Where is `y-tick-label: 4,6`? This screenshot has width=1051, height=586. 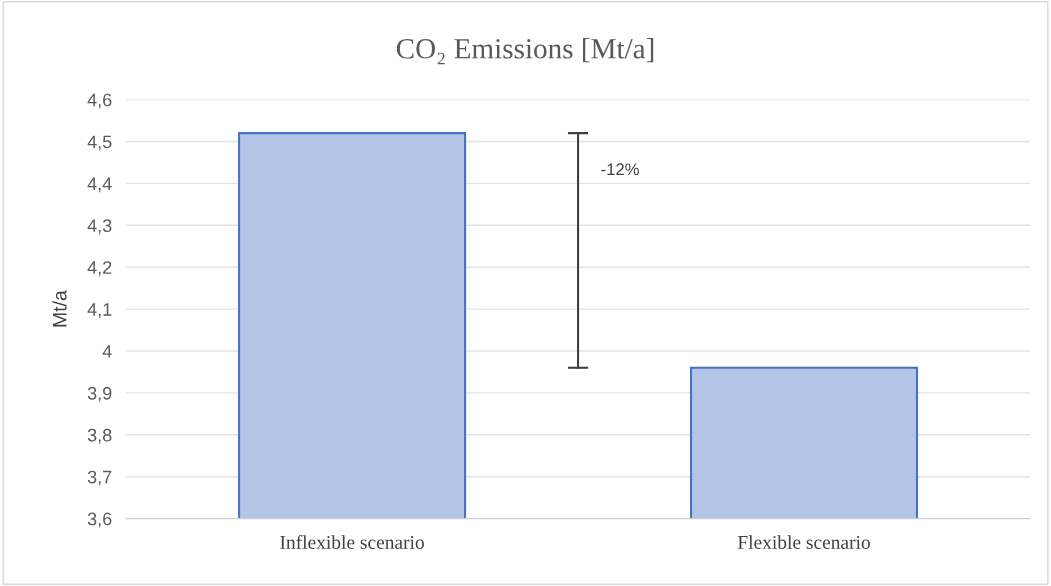
y-tick-label: 4,6 is located at coordinates (99, 101).